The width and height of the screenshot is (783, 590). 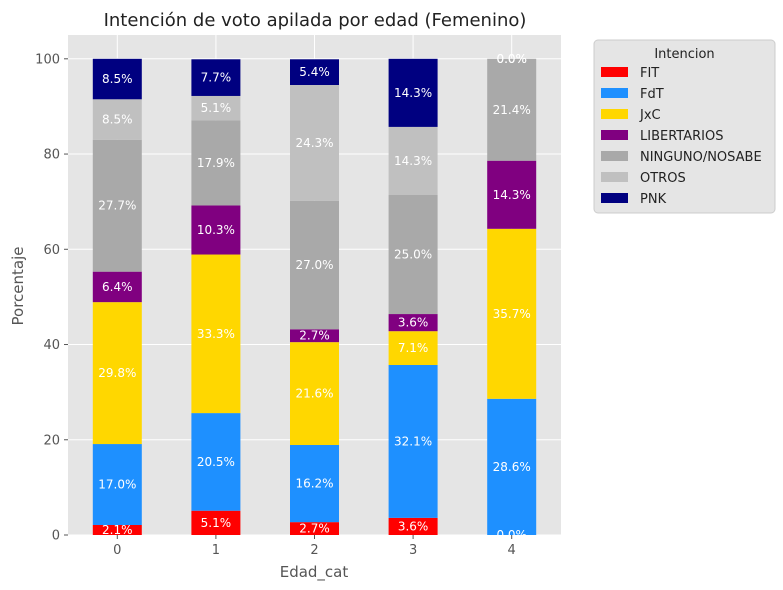 I want to click on y-tick-label: 80, so click(x=51, y=155).